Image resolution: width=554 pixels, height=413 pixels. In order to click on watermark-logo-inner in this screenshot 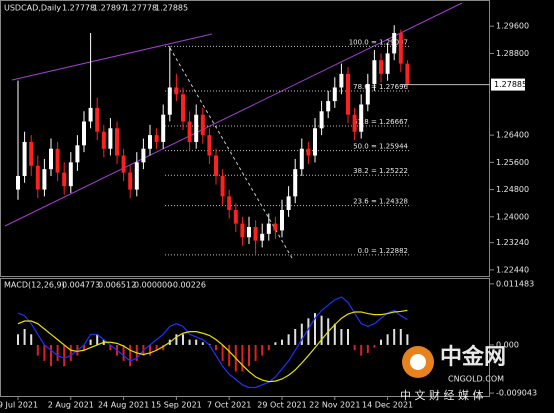, I will do `click(418, 362)`.